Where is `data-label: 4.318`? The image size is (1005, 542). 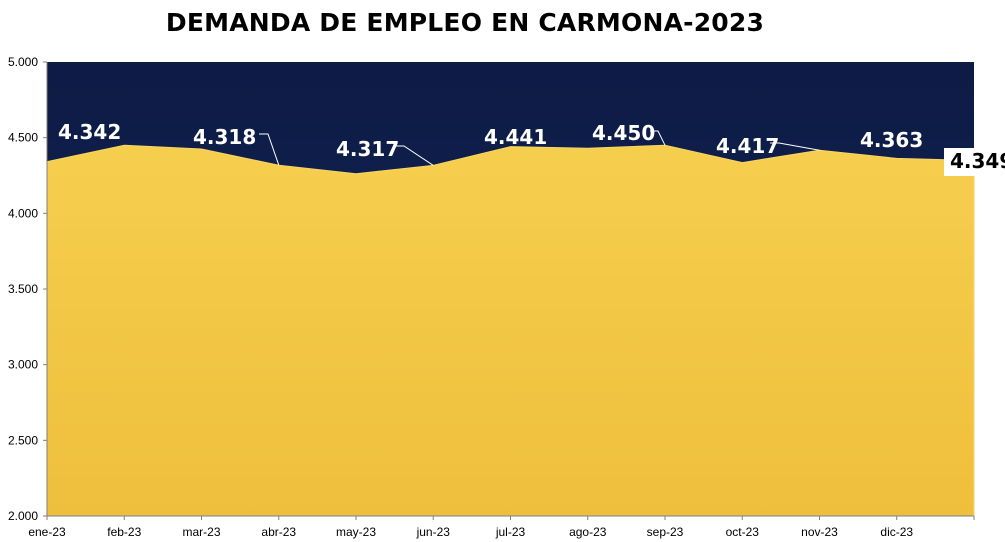
data-label: 4.318 is located at coordinates (224, 137).